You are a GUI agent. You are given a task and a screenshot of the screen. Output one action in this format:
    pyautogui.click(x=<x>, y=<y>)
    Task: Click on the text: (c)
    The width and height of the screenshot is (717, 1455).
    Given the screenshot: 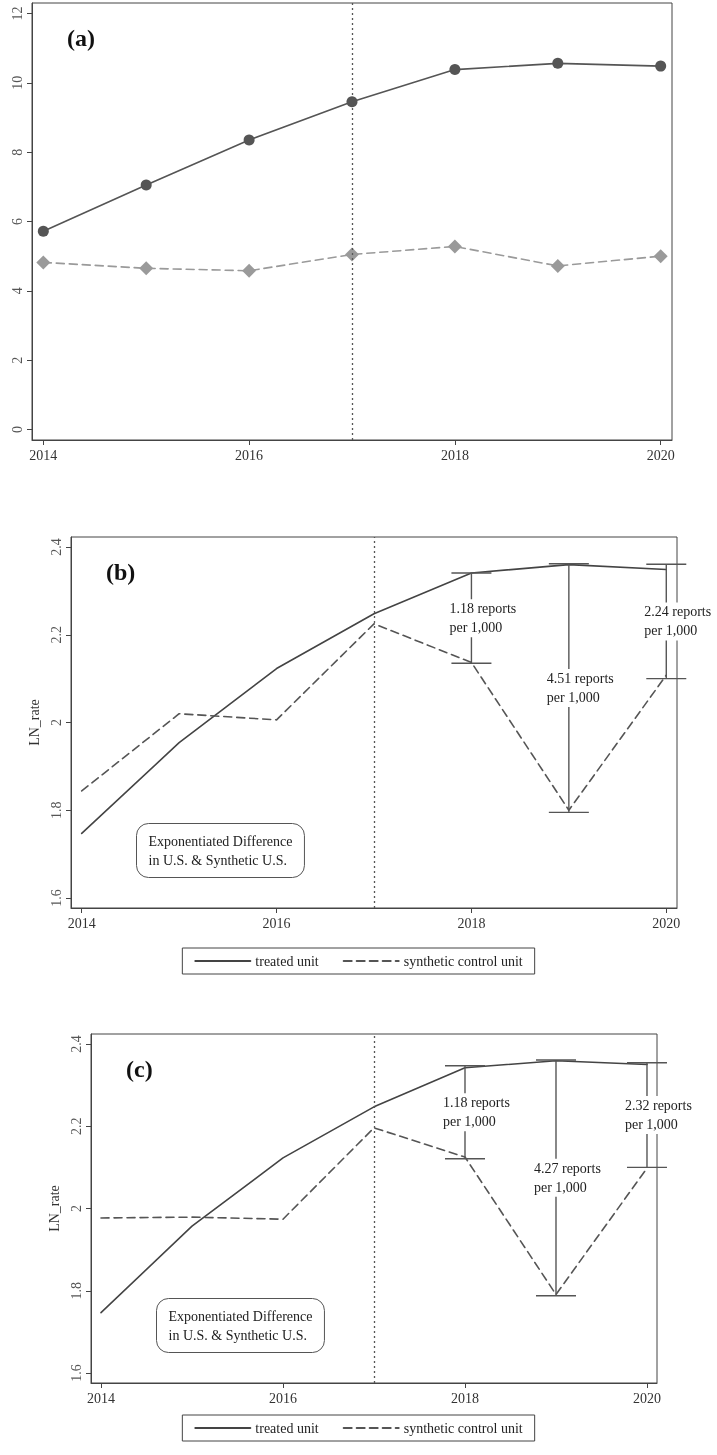 What is the action you would take?
    pyautogui.click(x=139, y=1069)
    